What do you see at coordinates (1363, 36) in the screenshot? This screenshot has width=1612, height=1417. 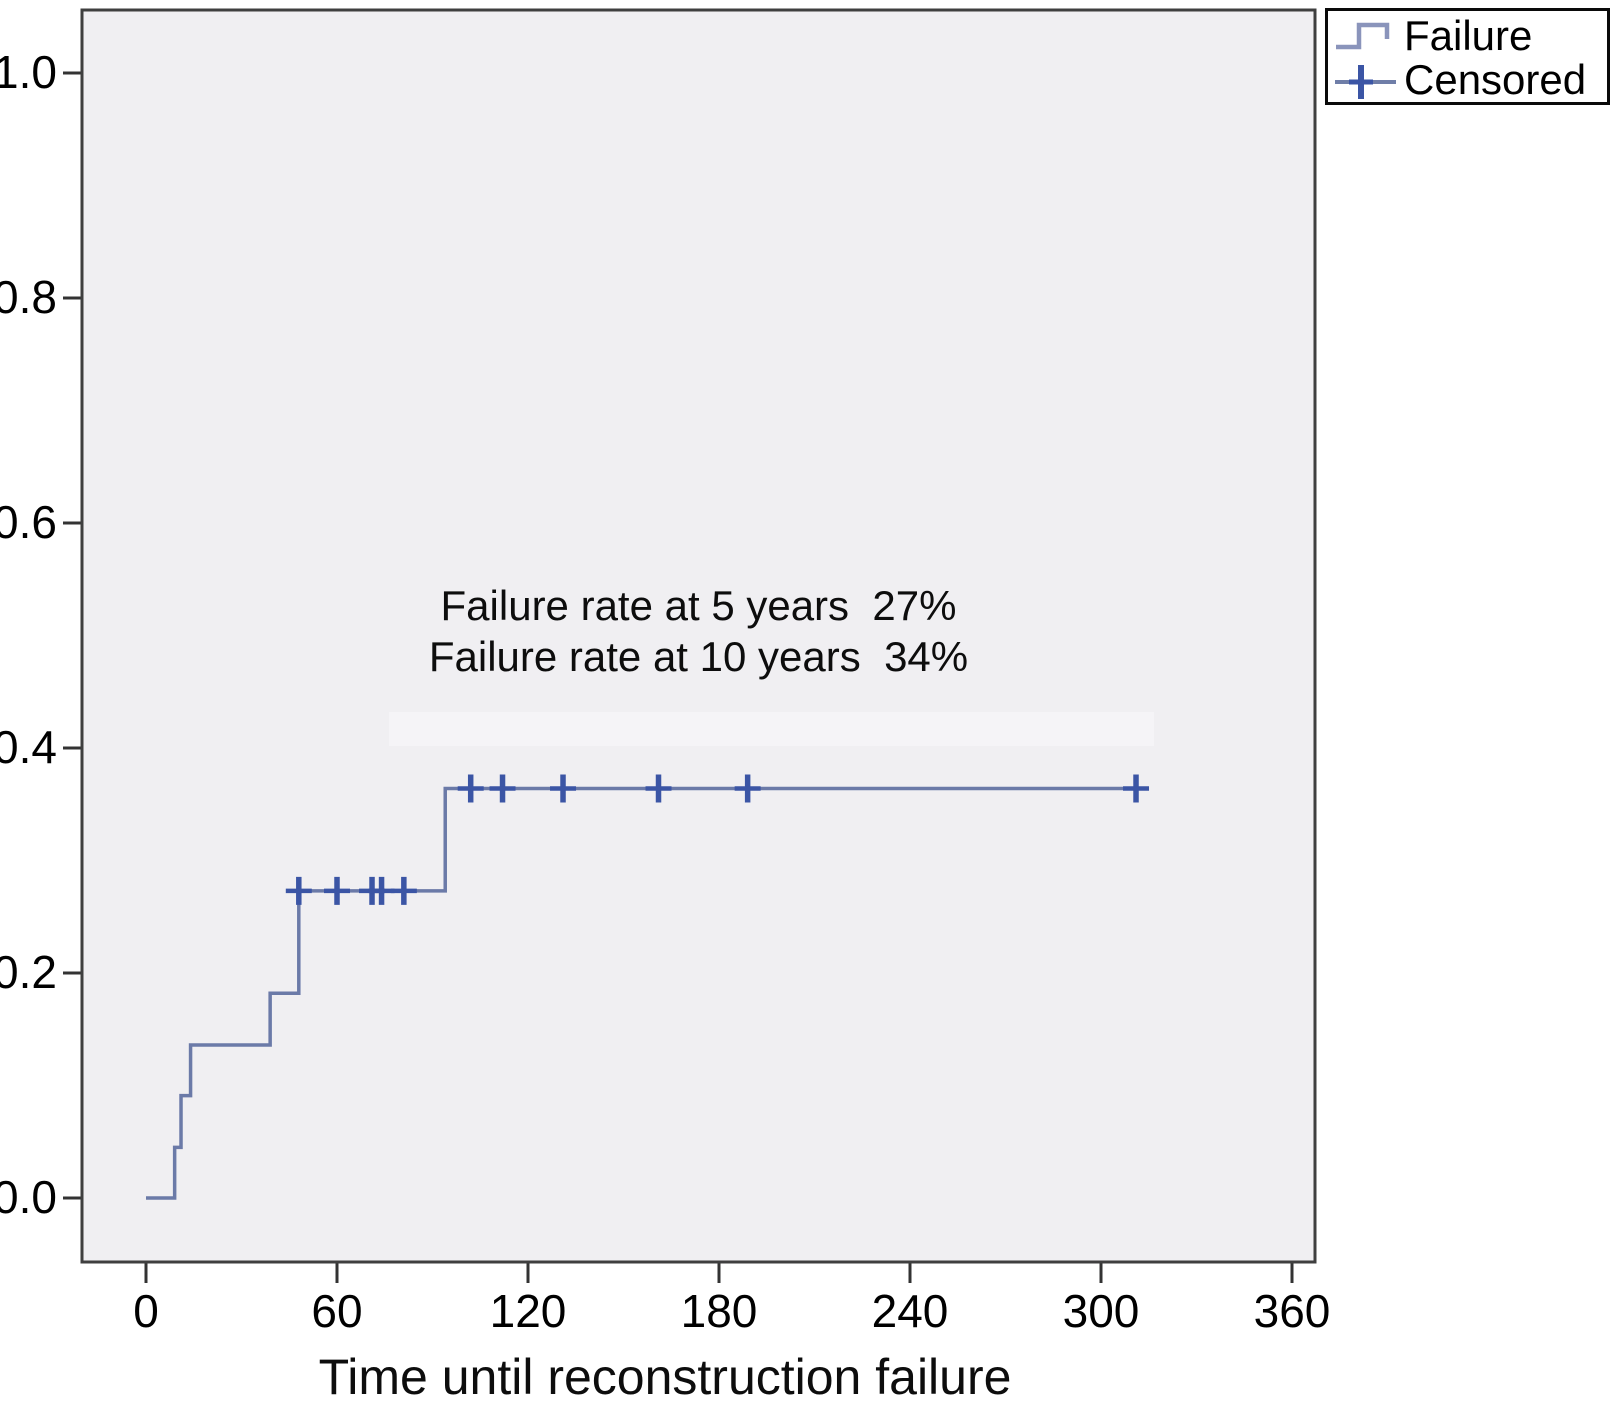 I see `failure-step-icon` at bounding box center [1363, 36].